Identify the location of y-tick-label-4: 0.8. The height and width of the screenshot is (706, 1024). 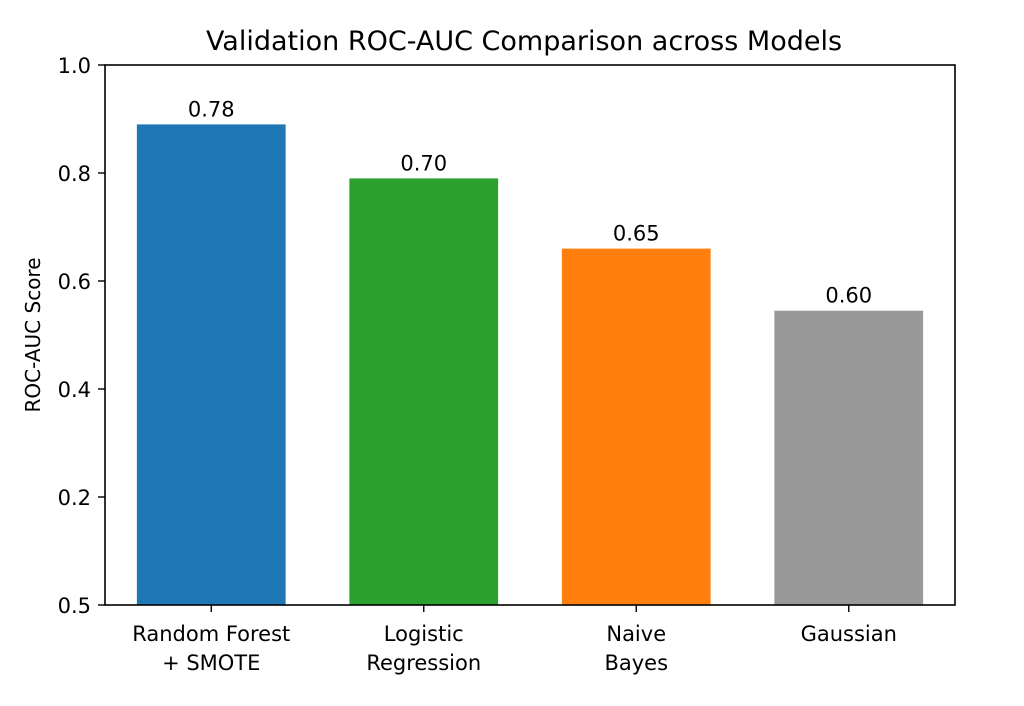
(74, 174).